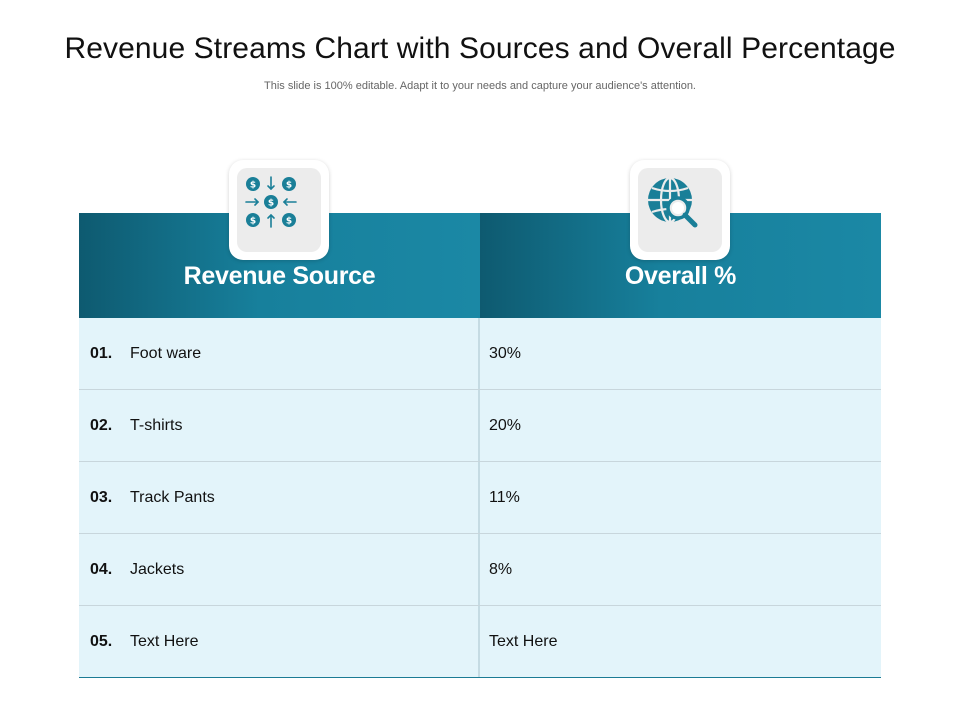 The height and width of the screenshot is (720, 960). I want to click on money-flow-icon: $ $ $ $ $, so click(271, 202).